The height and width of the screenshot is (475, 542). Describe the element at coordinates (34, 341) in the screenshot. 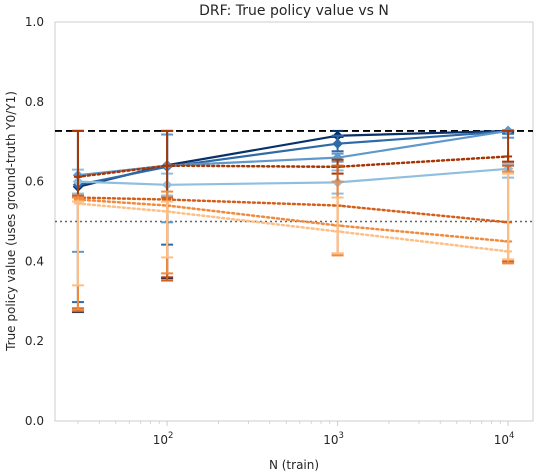

I see `y-tick-label: 0.2` at that location.